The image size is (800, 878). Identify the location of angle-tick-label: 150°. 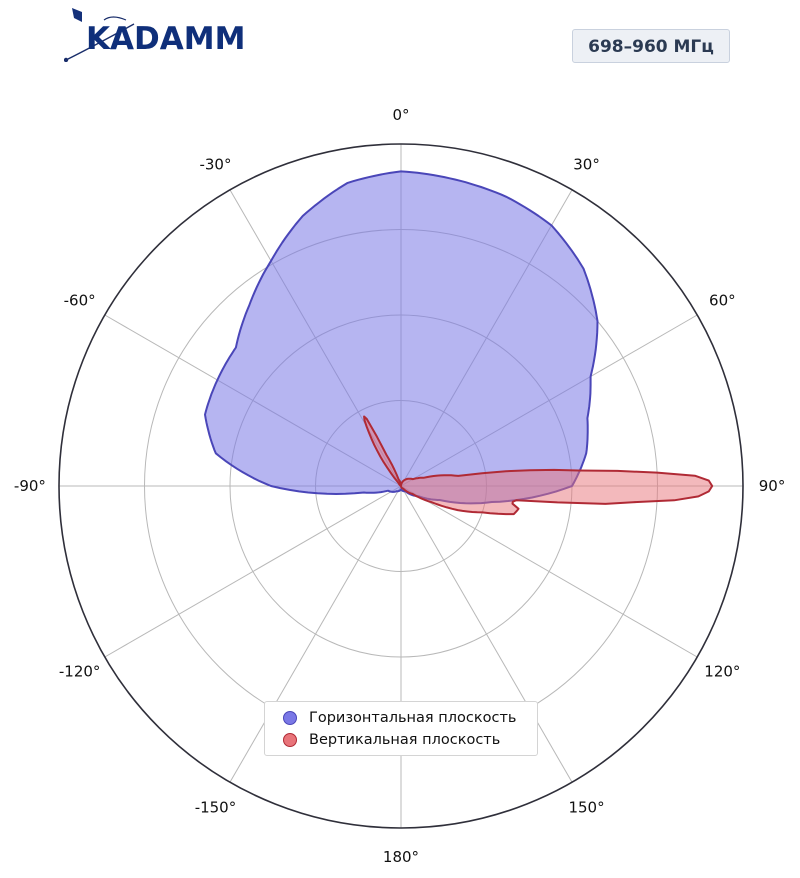
(586, 807).